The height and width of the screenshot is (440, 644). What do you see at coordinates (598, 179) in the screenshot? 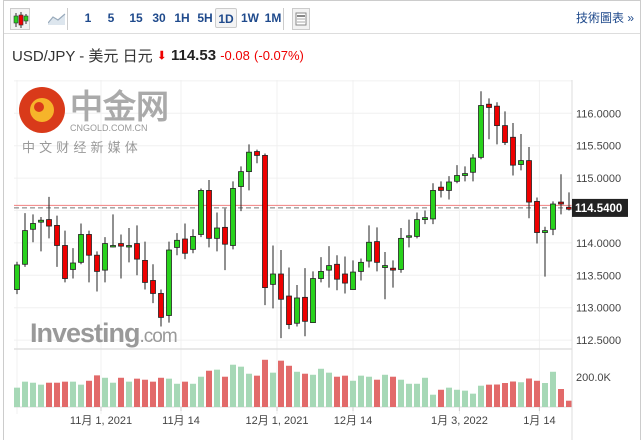
I see `y-tick-label: 115.0000` at bounding box center [598, 179].